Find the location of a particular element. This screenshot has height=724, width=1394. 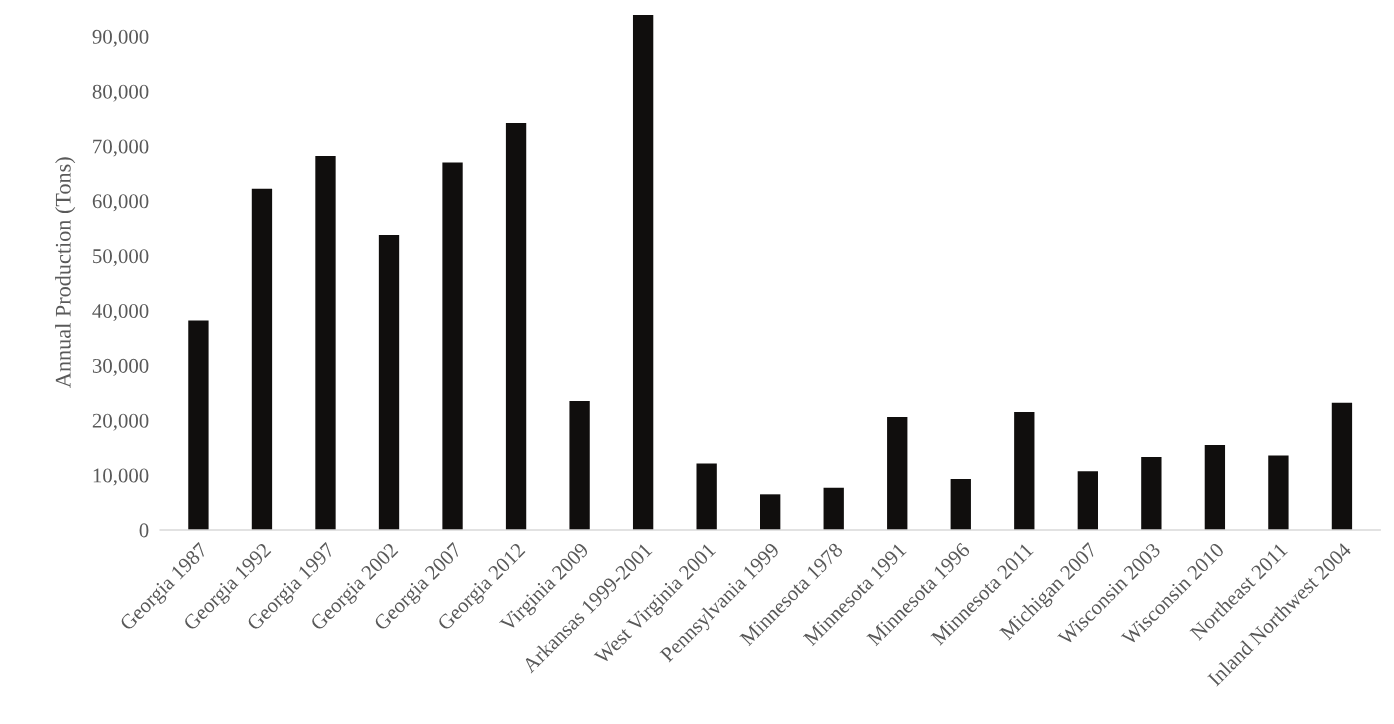

y-tick-label: 60,000 is located at coordinates (120, 203).